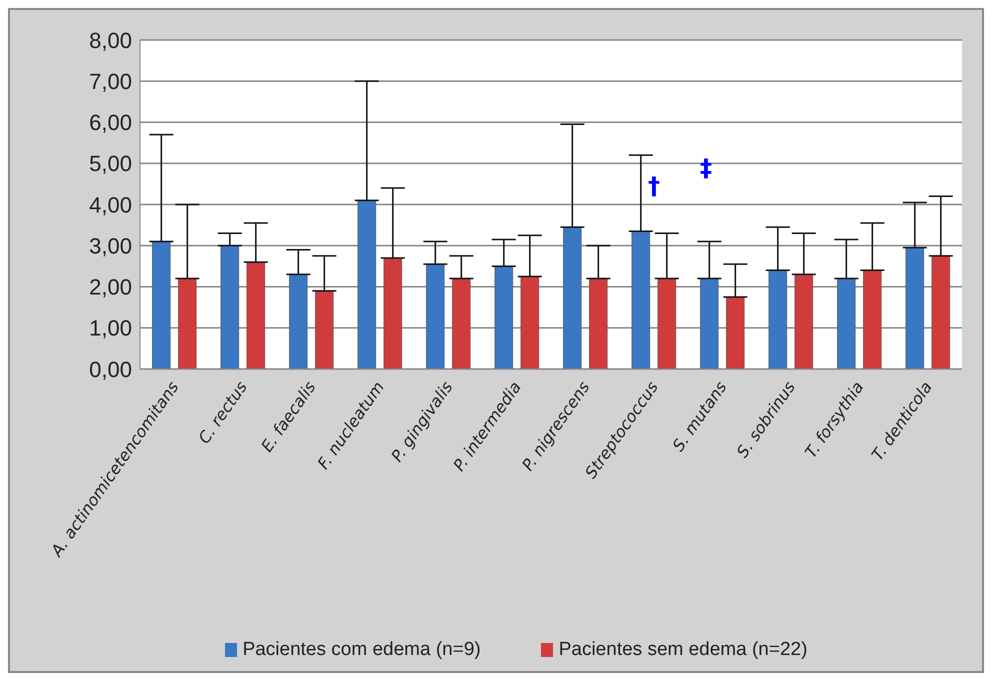  Describe the element at coordinates (654, 186) in the screenshot. I see `annotation: †` at that location.